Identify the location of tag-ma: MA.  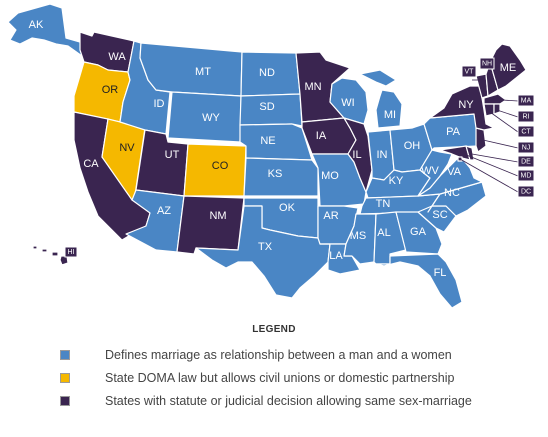
(526, 100).